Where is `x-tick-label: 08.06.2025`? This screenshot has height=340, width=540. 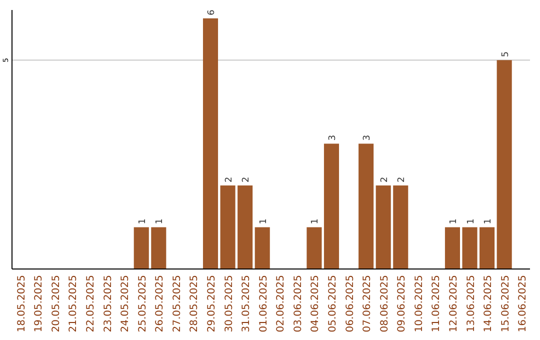 x-tick-label: 08.06.2025 is located at coordinates (384, 303).